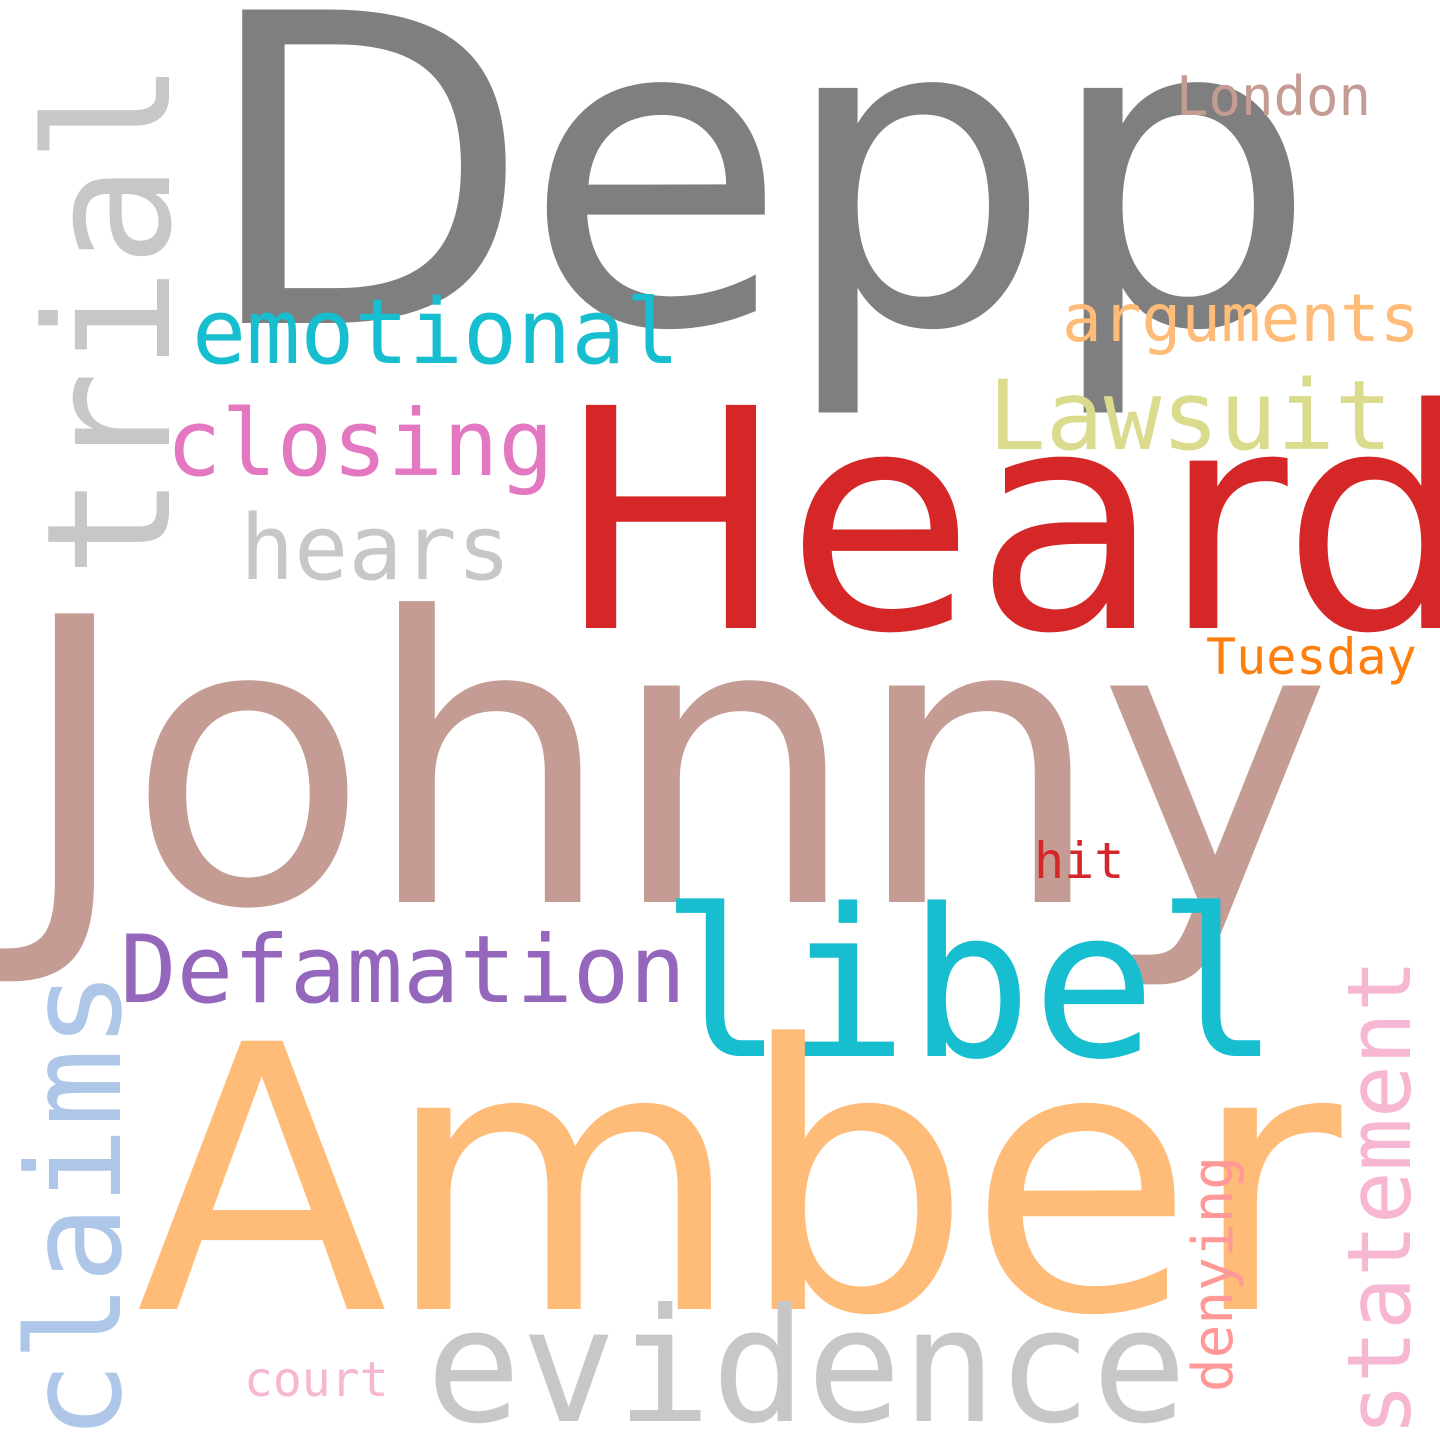 The height and width of the screenshot is (1440, 1440). What do you see at coordinates (1274, 96) in the screenshot?
I see `word-london: London` at bounding box center [1274, 96].